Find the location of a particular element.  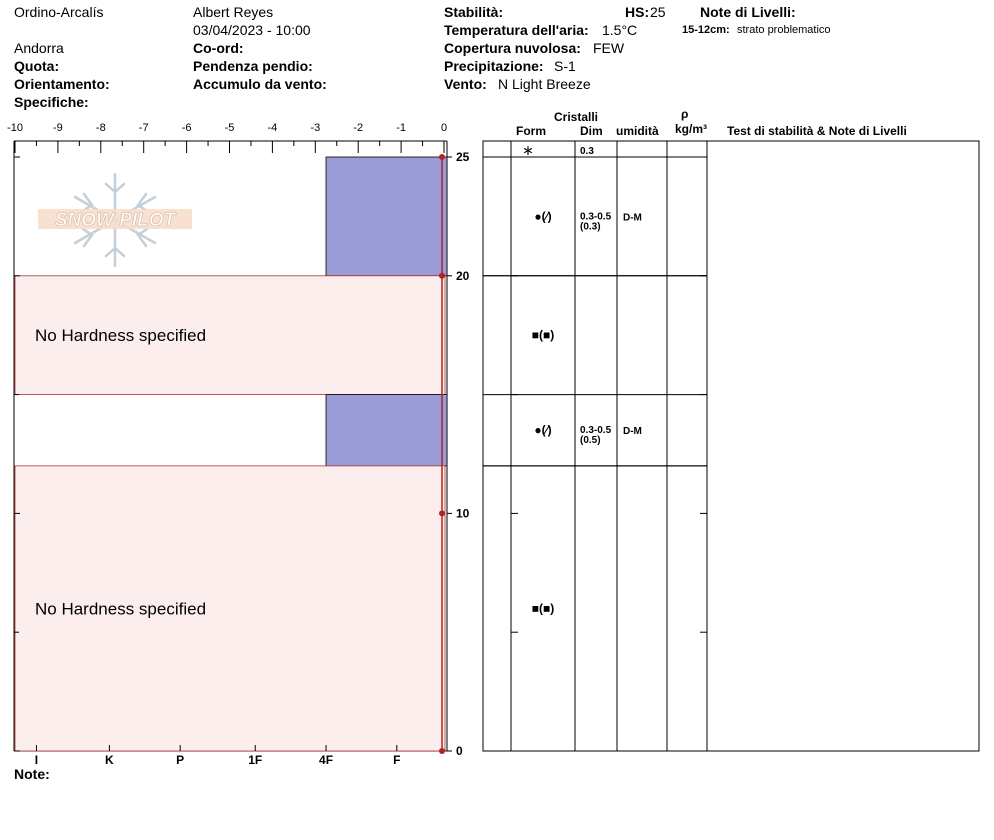

hardness-label: F is located at coordinates (396, 760).